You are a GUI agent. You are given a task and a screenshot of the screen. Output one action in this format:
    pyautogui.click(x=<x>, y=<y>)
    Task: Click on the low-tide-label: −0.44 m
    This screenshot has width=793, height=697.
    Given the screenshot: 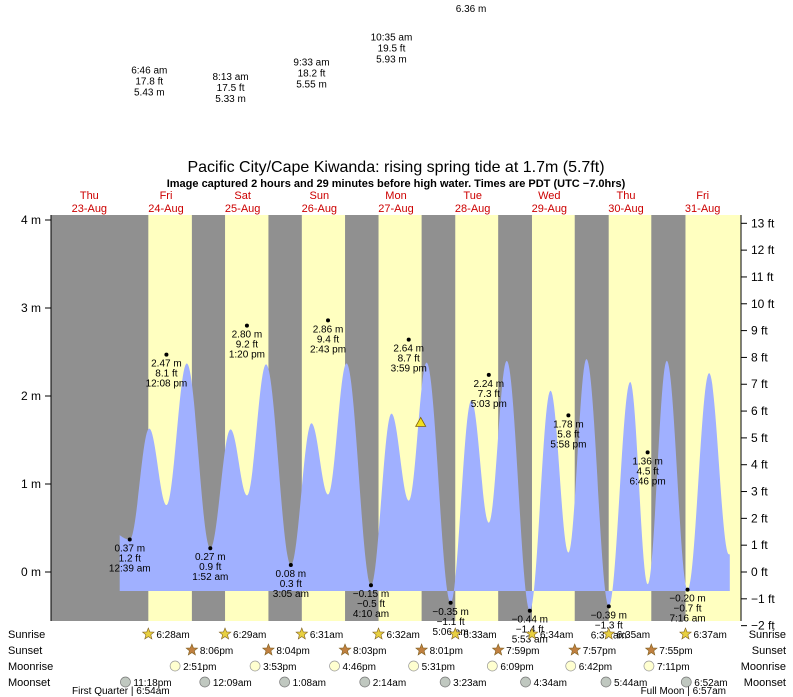 What is the action you would take?
    pyautogui.click(x=530, y=620)
    